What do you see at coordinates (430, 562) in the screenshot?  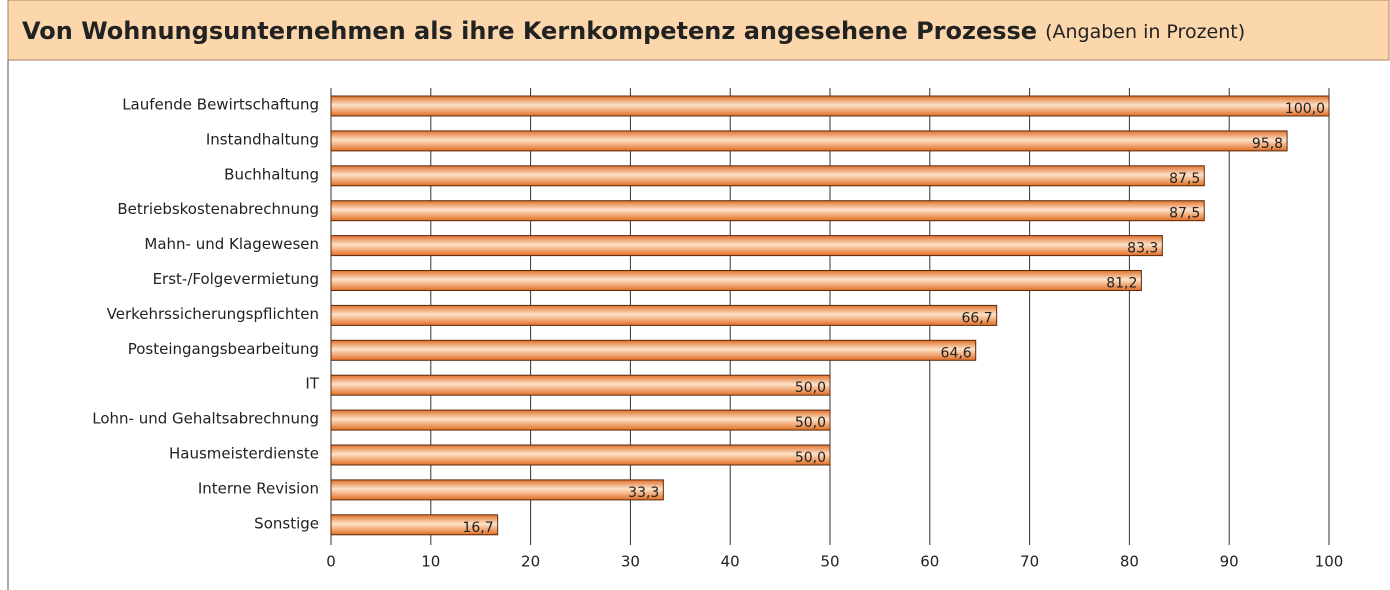 I see `x-tick-label: 10` at bounding box center [430, 562].